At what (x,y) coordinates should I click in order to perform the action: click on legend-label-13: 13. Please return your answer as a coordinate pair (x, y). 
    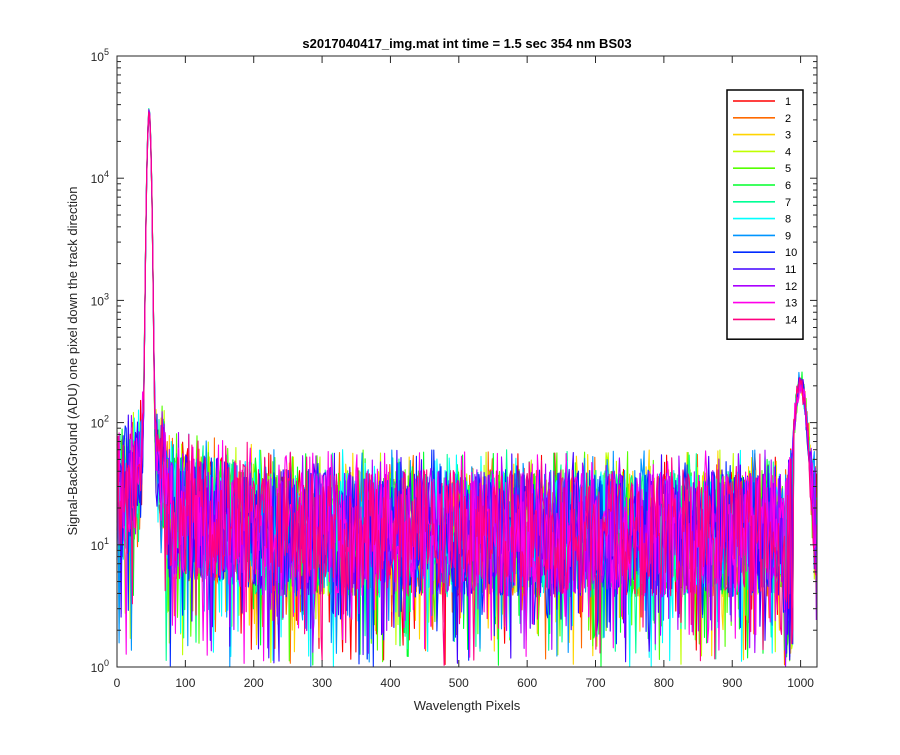
    Looking at the image, I should click on (791, 304).